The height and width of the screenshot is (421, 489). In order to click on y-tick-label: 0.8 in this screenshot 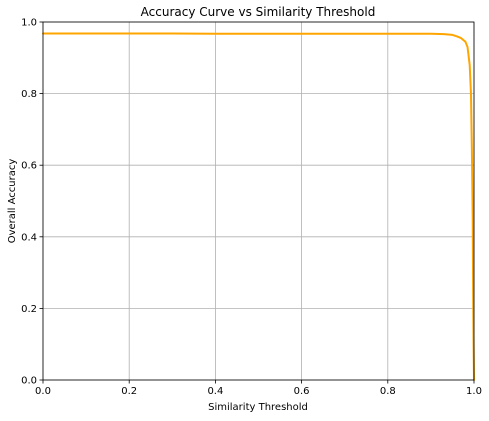, I will do `click(29, 94)`.